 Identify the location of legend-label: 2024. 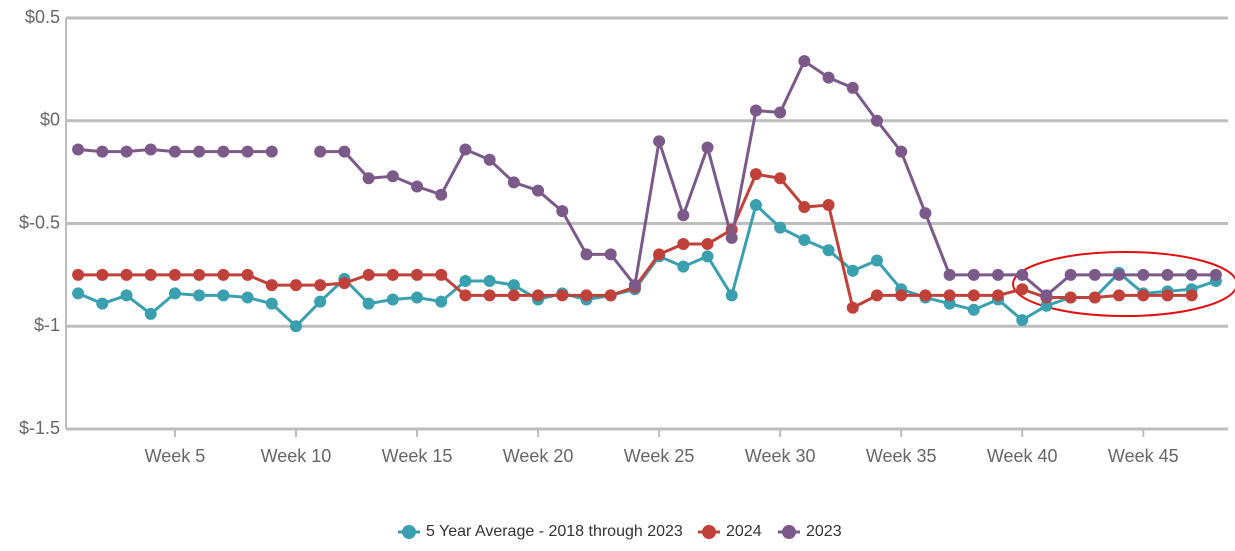
(744, 531).